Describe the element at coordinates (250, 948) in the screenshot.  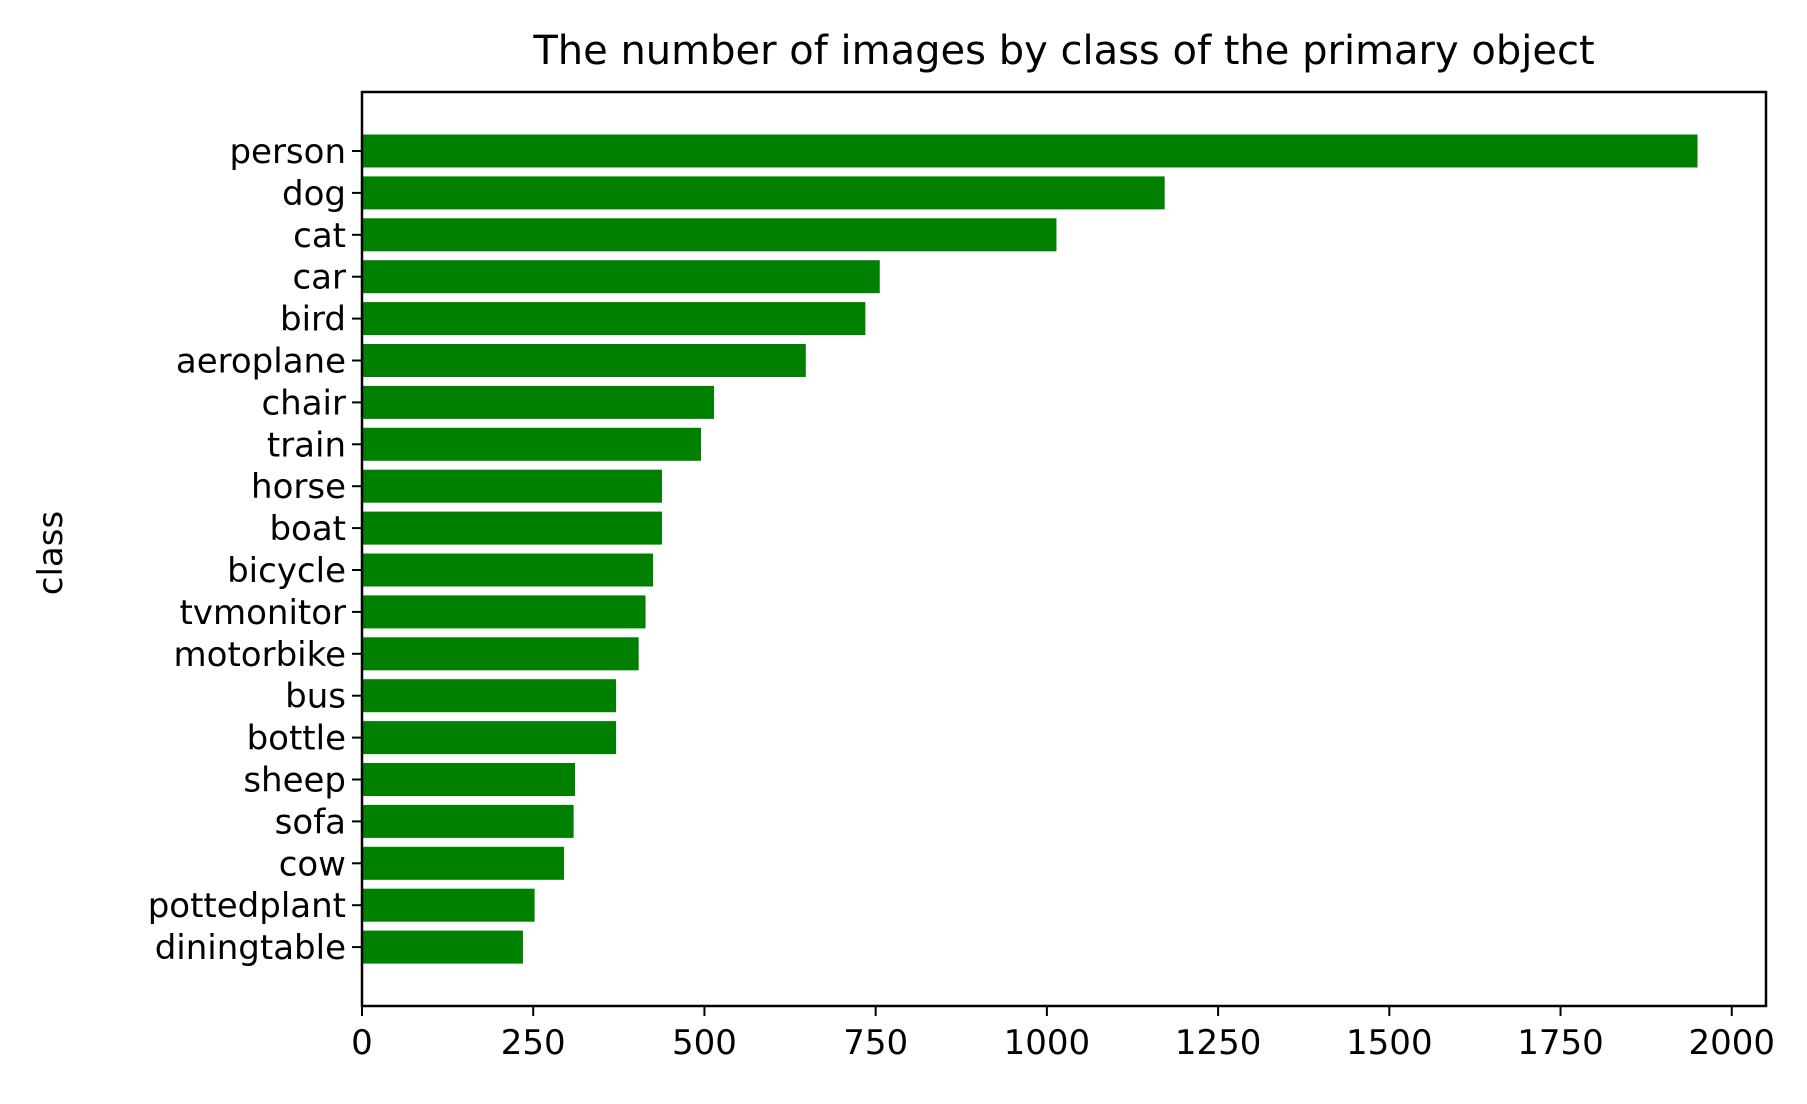
I see `y-tick-label: diningtable` at that location.